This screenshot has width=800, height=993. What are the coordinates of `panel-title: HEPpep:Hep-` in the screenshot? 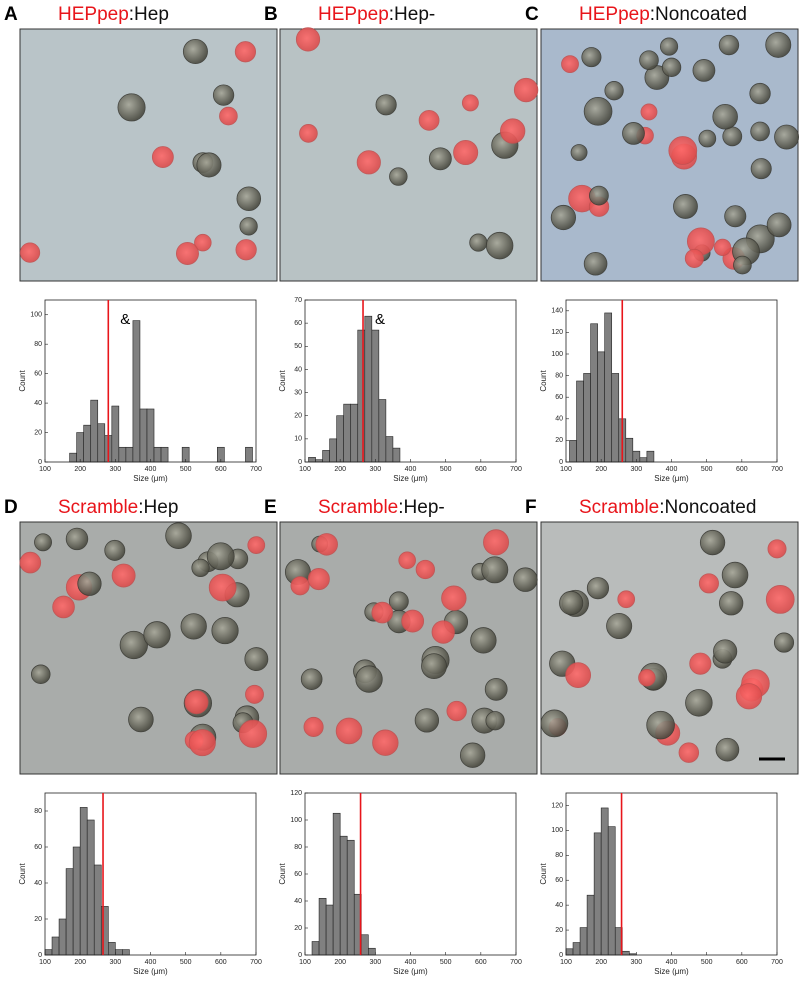 It's located at (376, 14).